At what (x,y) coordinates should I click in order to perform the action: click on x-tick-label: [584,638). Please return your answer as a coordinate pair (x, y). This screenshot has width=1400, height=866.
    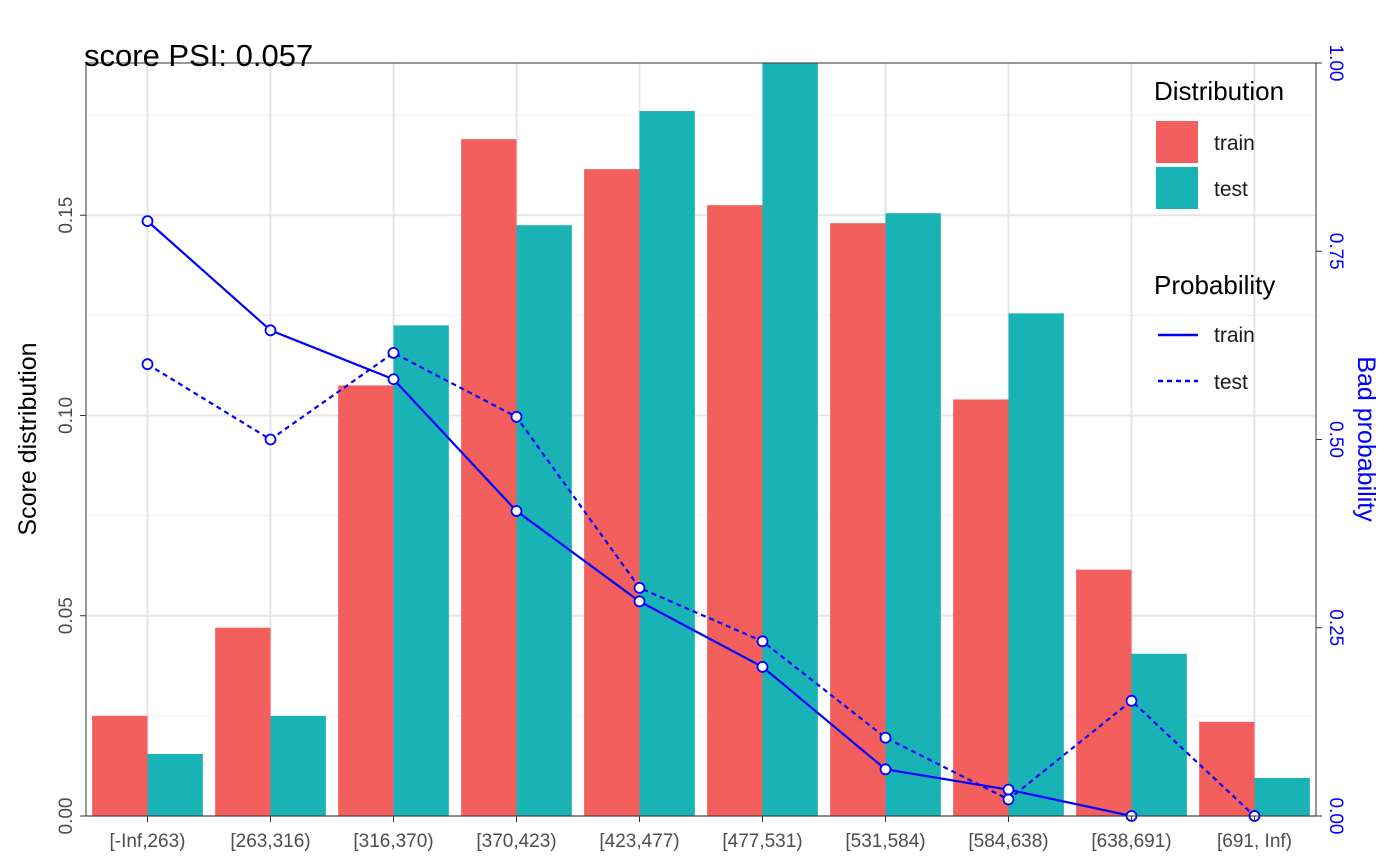
    Looking at the image, I should click on (1008, 841).